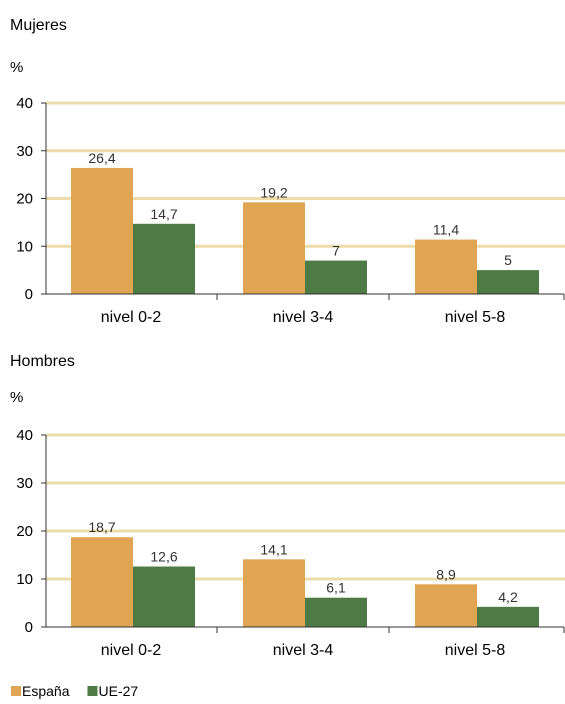 This screenshot has width=565, height=704. Describe the element at coordinates (118, 691) in the screenshot. I see `legend-label: UE-27` at that location.